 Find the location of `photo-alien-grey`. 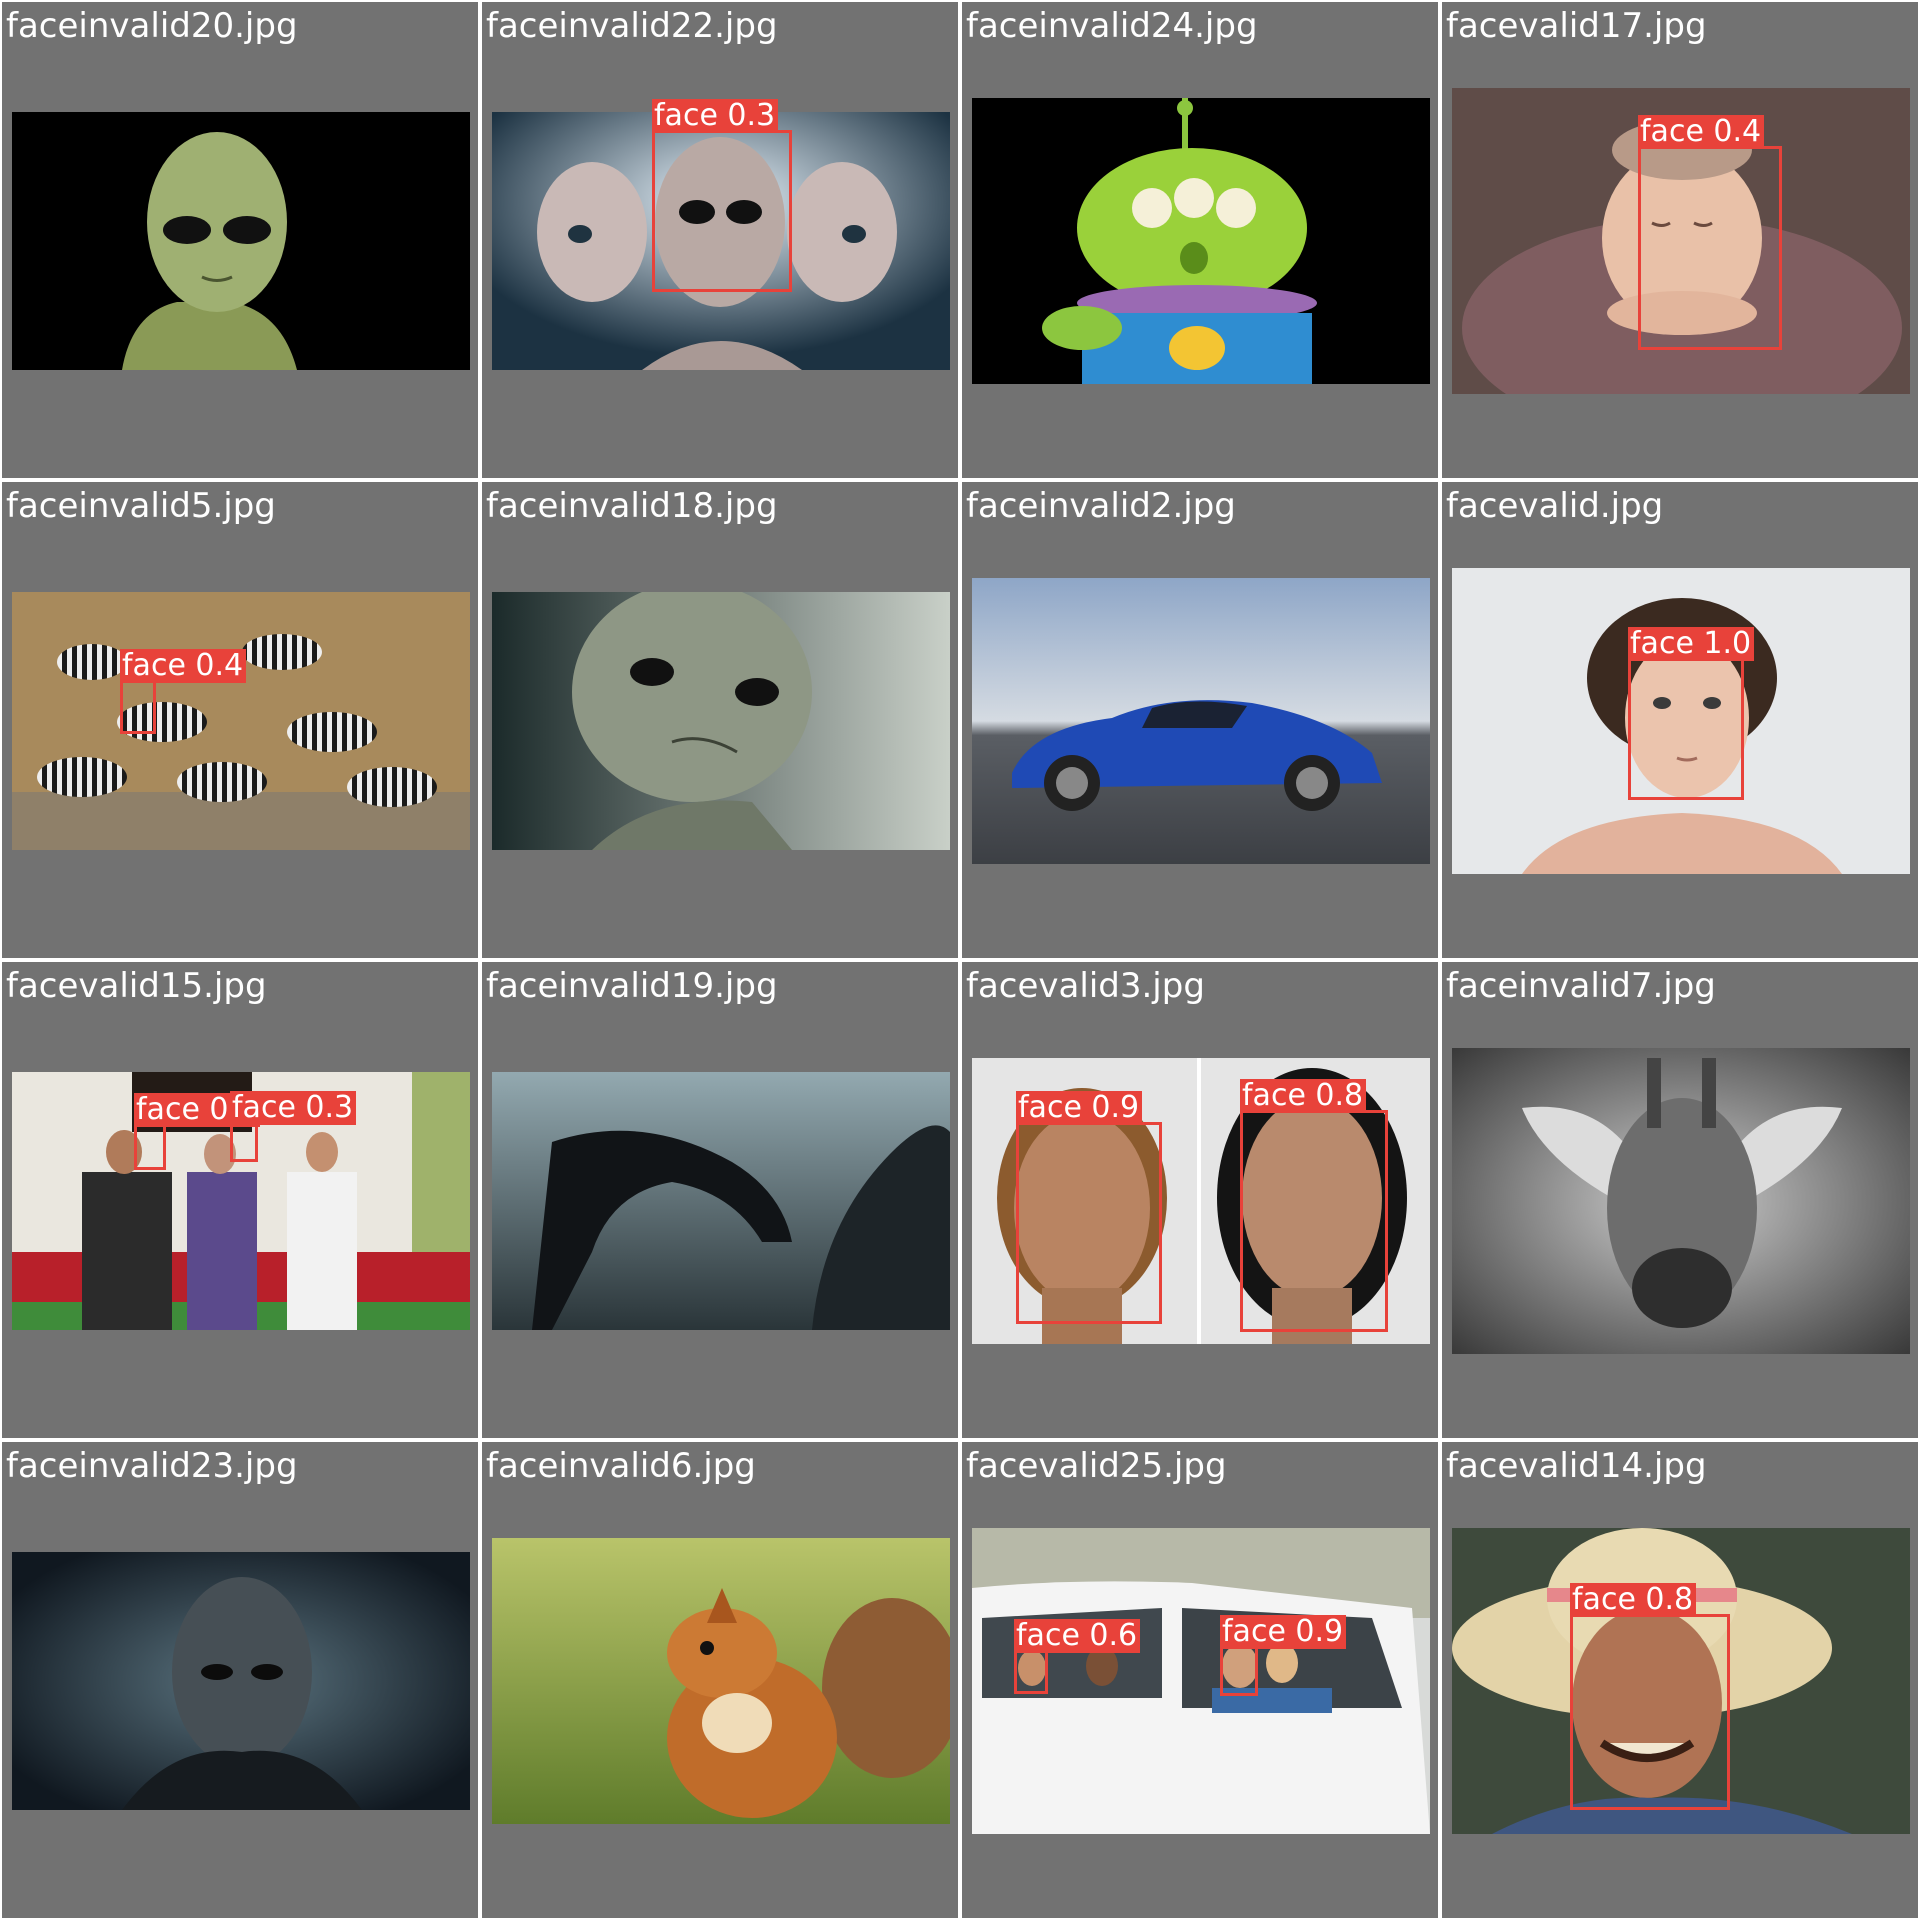

photo-alien-grey is located at coordinates (721, 721).